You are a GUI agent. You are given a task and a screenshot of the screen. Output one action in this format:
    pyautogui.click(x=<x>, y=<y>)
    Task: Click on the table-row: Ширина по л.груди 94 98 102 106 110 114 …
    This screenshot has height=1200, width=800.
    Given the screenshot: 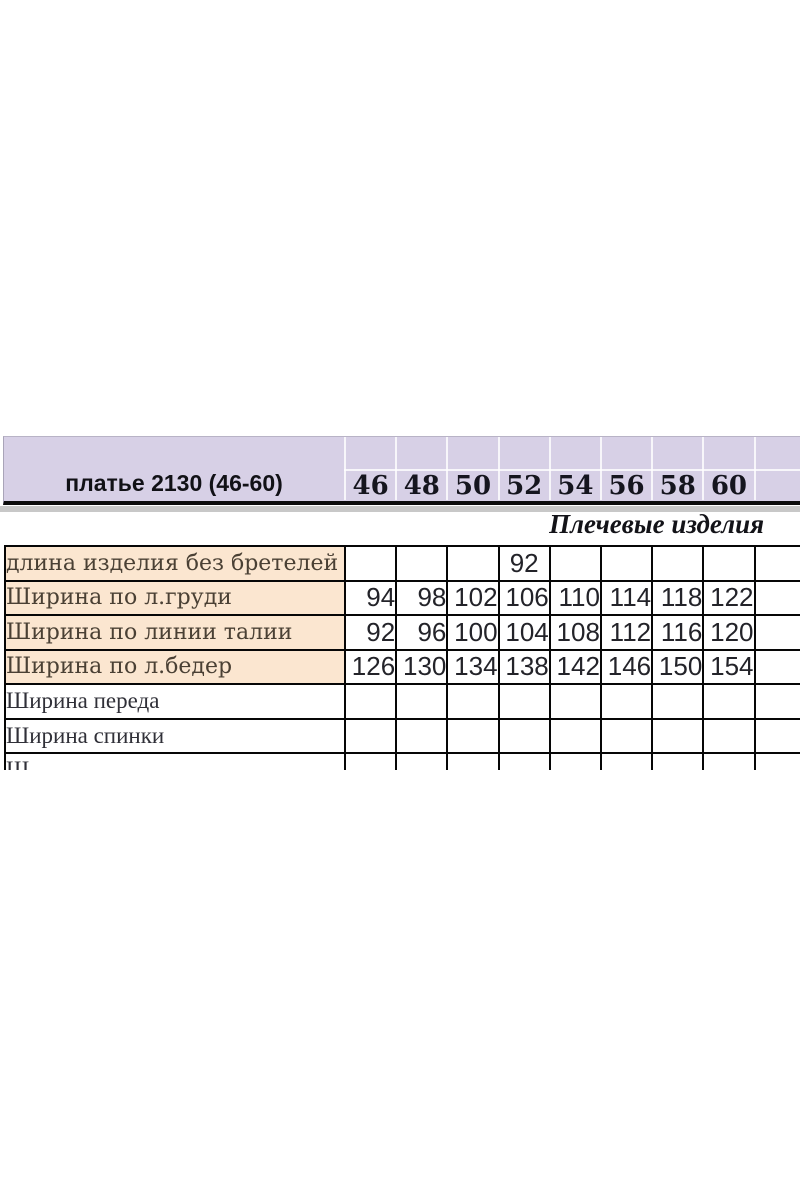 What is the action you would take?
    pyautogui.click(x=402, y=597)
    